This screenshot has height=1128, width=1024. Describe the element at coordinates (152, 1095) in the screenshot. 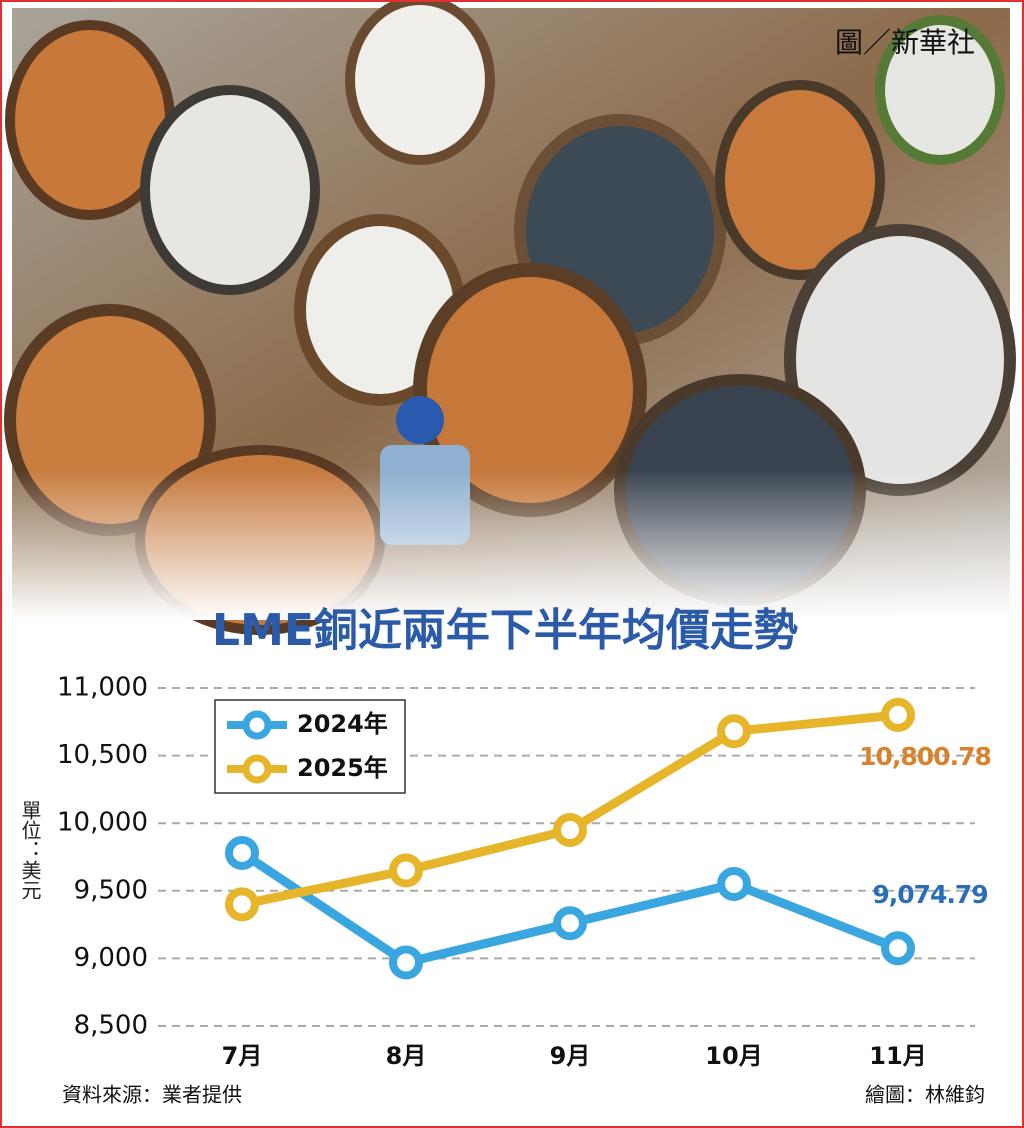

I see `source: 資料來源：業者提供` at that location.